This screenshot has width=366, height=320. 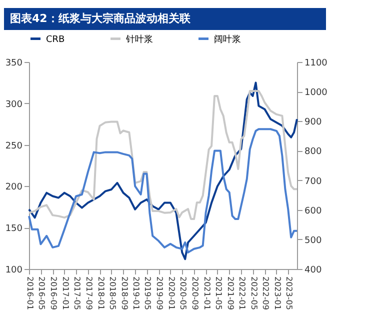 What do you see at coordinates (289, 293) in the screenshot?
I see `x-tick-label: 2023-05` at bounding box center [289, 293].